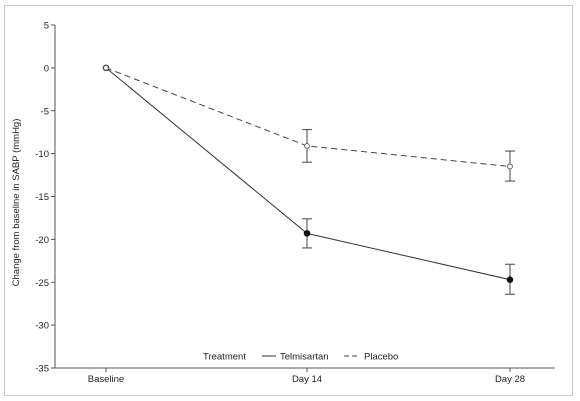 The width and height of the screenshot is (580, 401). What do you see at coordinates (46, 68) in the screenshot?
I see `y-tick-label: 0` at bounding box center [46, 68].